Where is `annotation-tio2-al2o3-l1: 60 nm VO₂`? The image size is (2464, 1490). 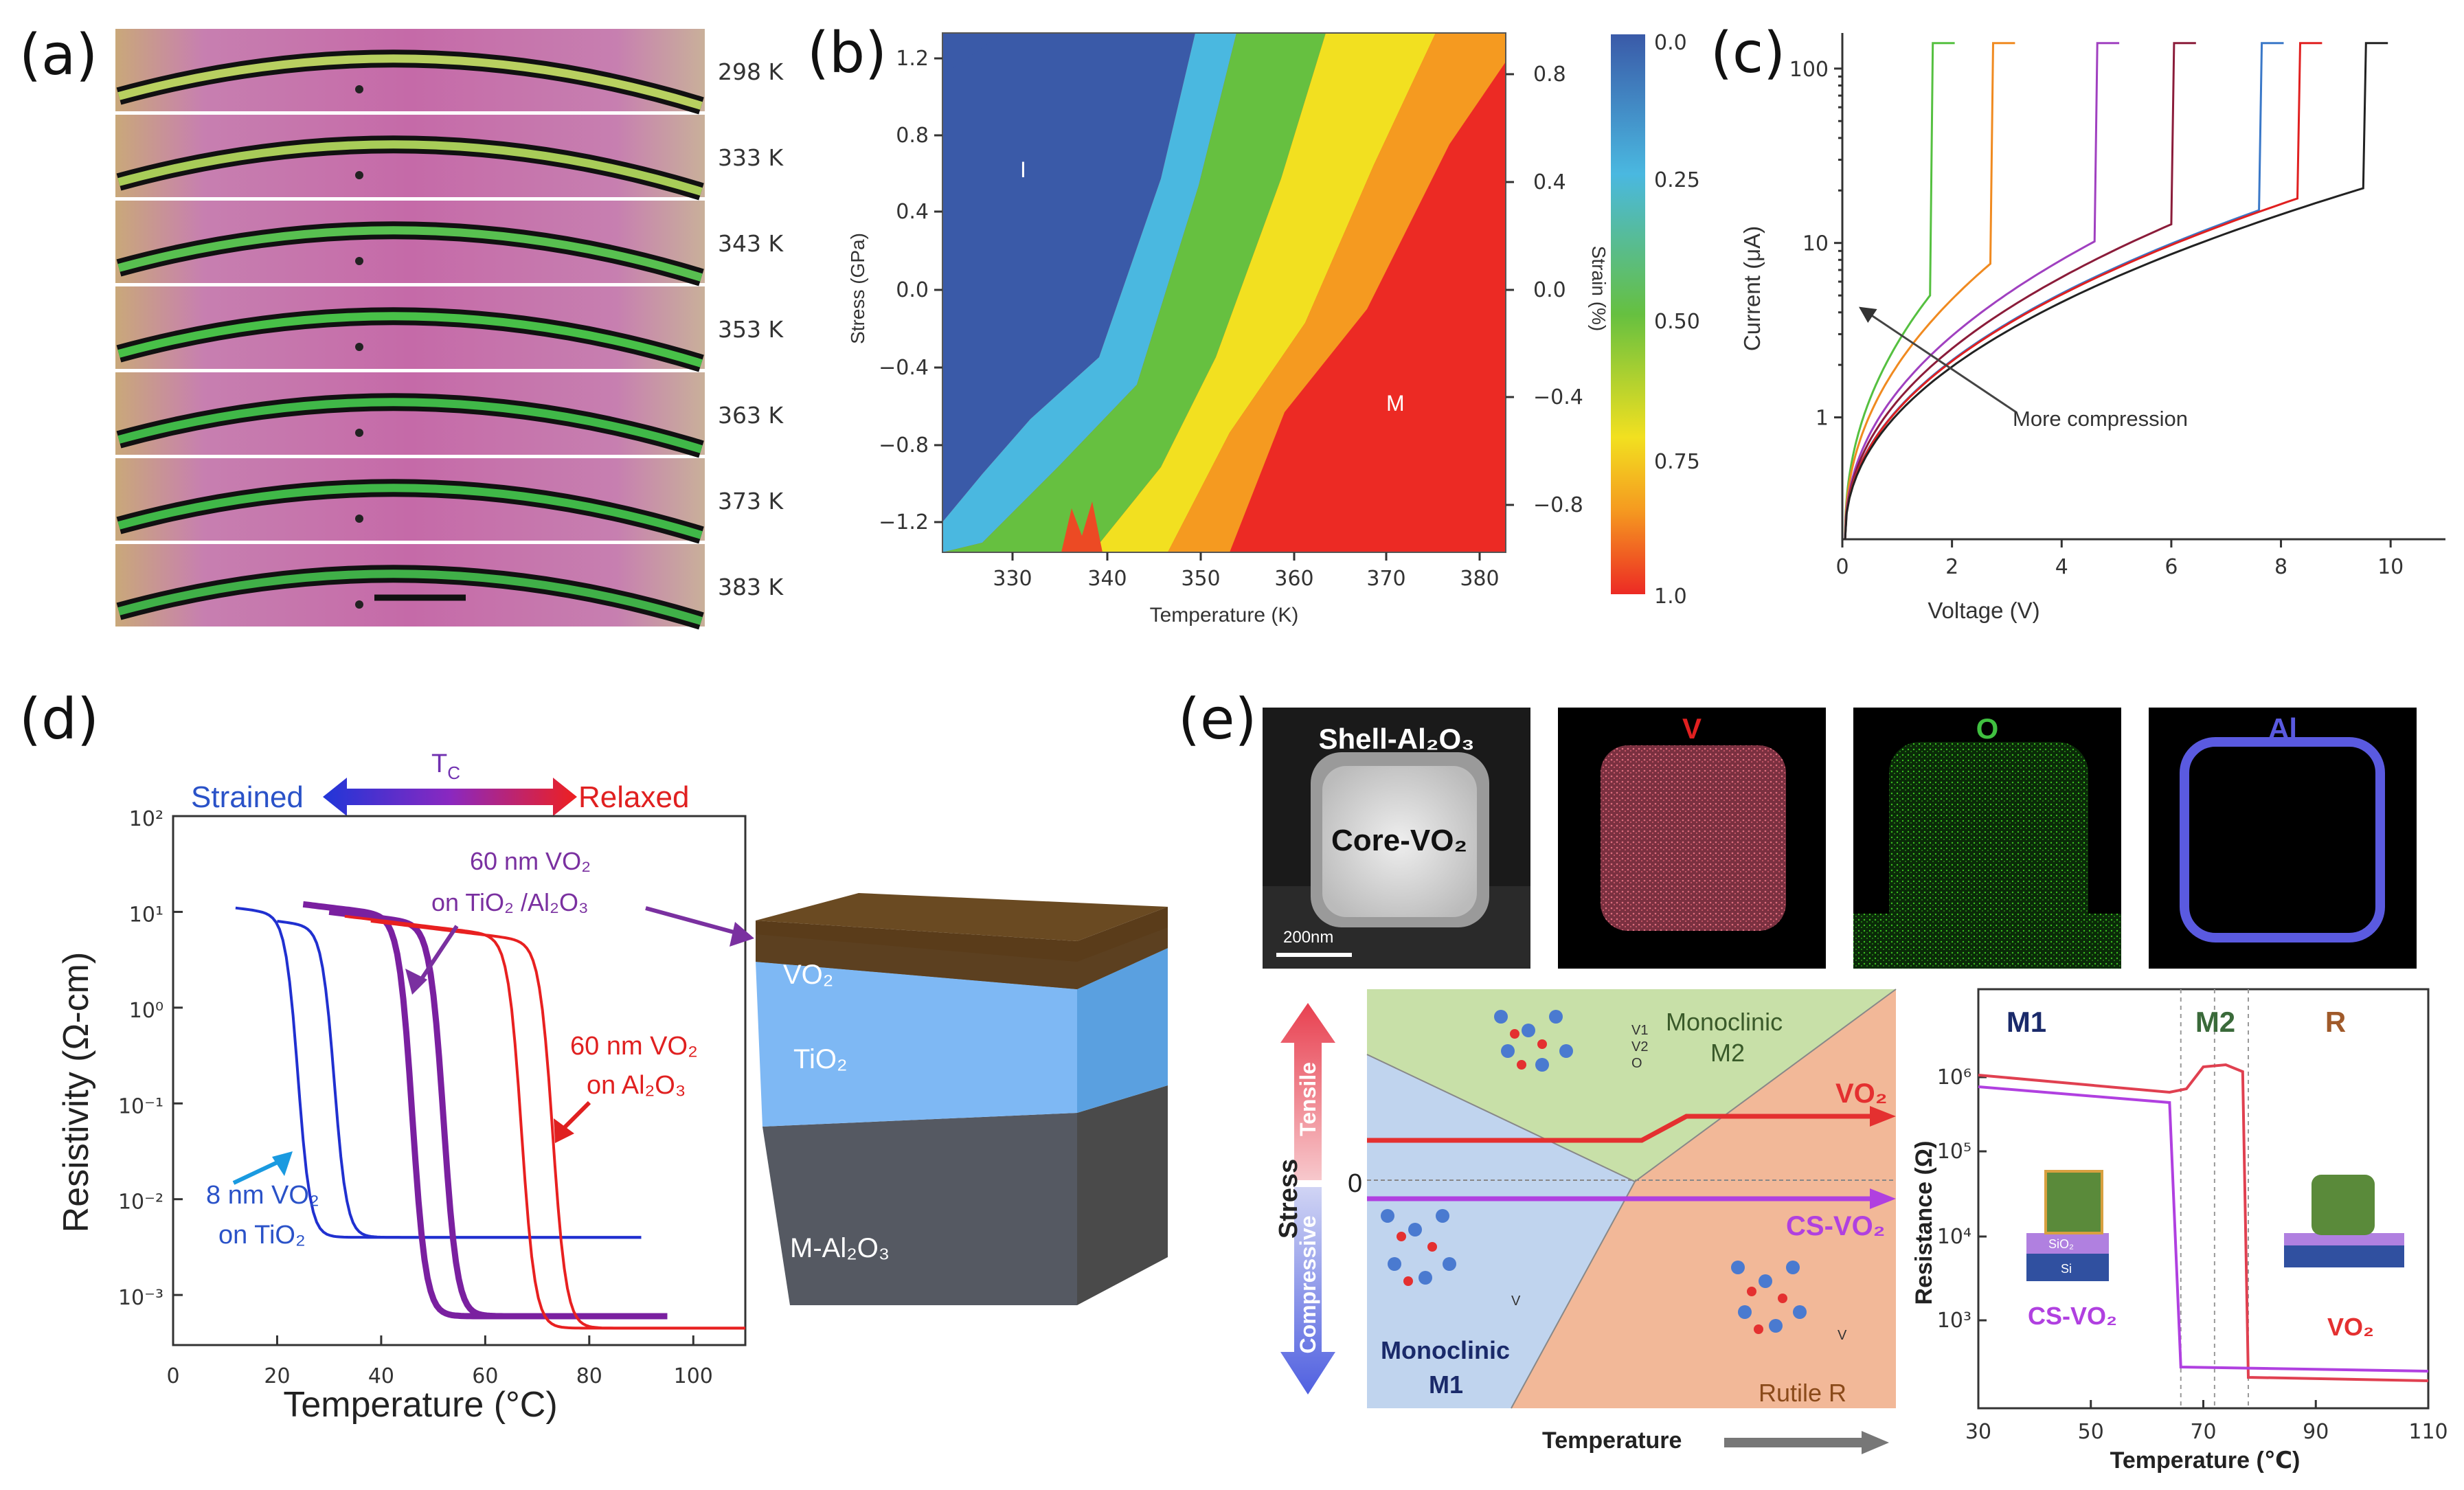
annotation-tio2-al2o3-l1: 60 nm VO₂ is located at coordinates (530, 861).